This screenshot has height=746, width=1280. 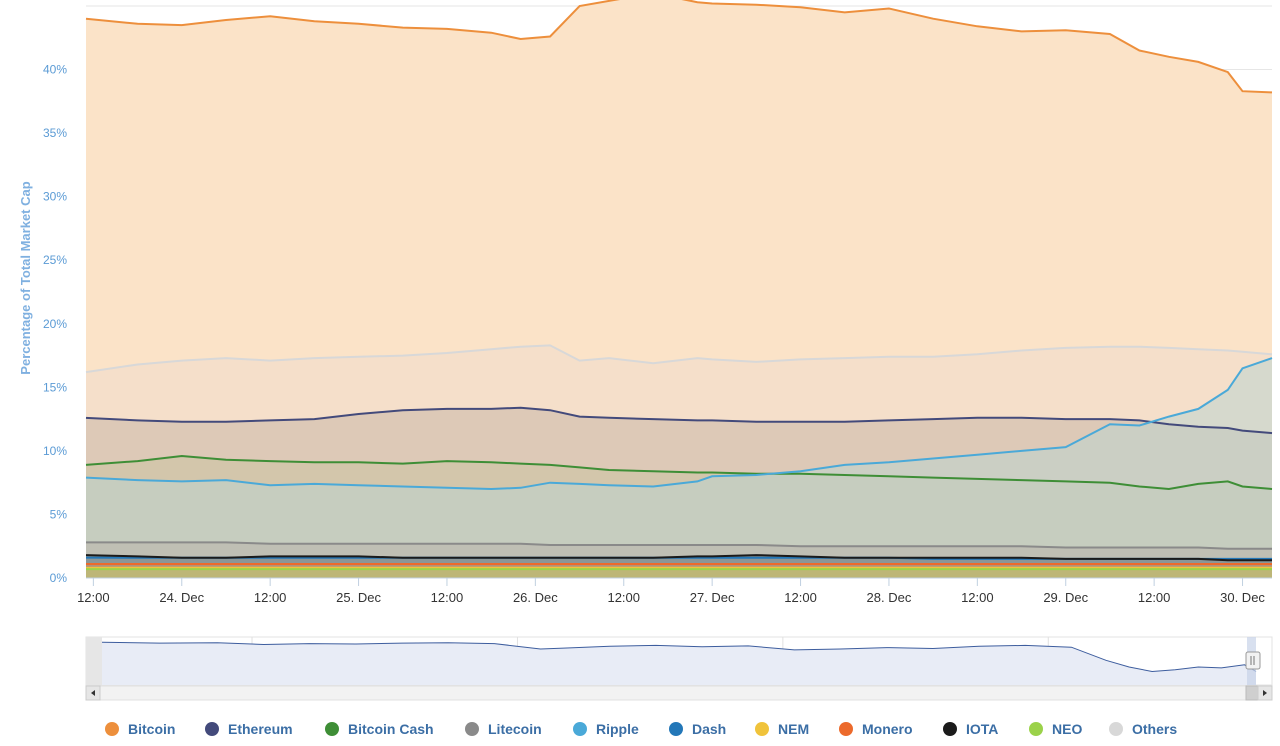 What do you see at coordinates (93, 693) in the screenshot?
I see `scroll-left-button` at bounding box center [93, 693].